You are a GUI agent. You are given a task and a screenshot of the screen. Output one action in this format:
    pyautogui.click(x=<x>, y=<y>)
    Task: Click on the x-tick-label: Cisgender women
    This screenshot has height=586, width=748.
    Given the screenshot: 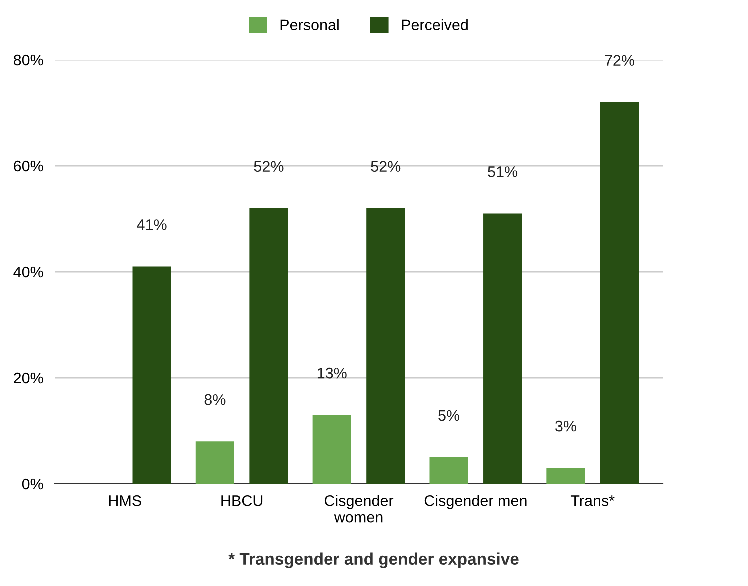 What is the action you would take?
    pyautogui.click(x=359, y=509)
    